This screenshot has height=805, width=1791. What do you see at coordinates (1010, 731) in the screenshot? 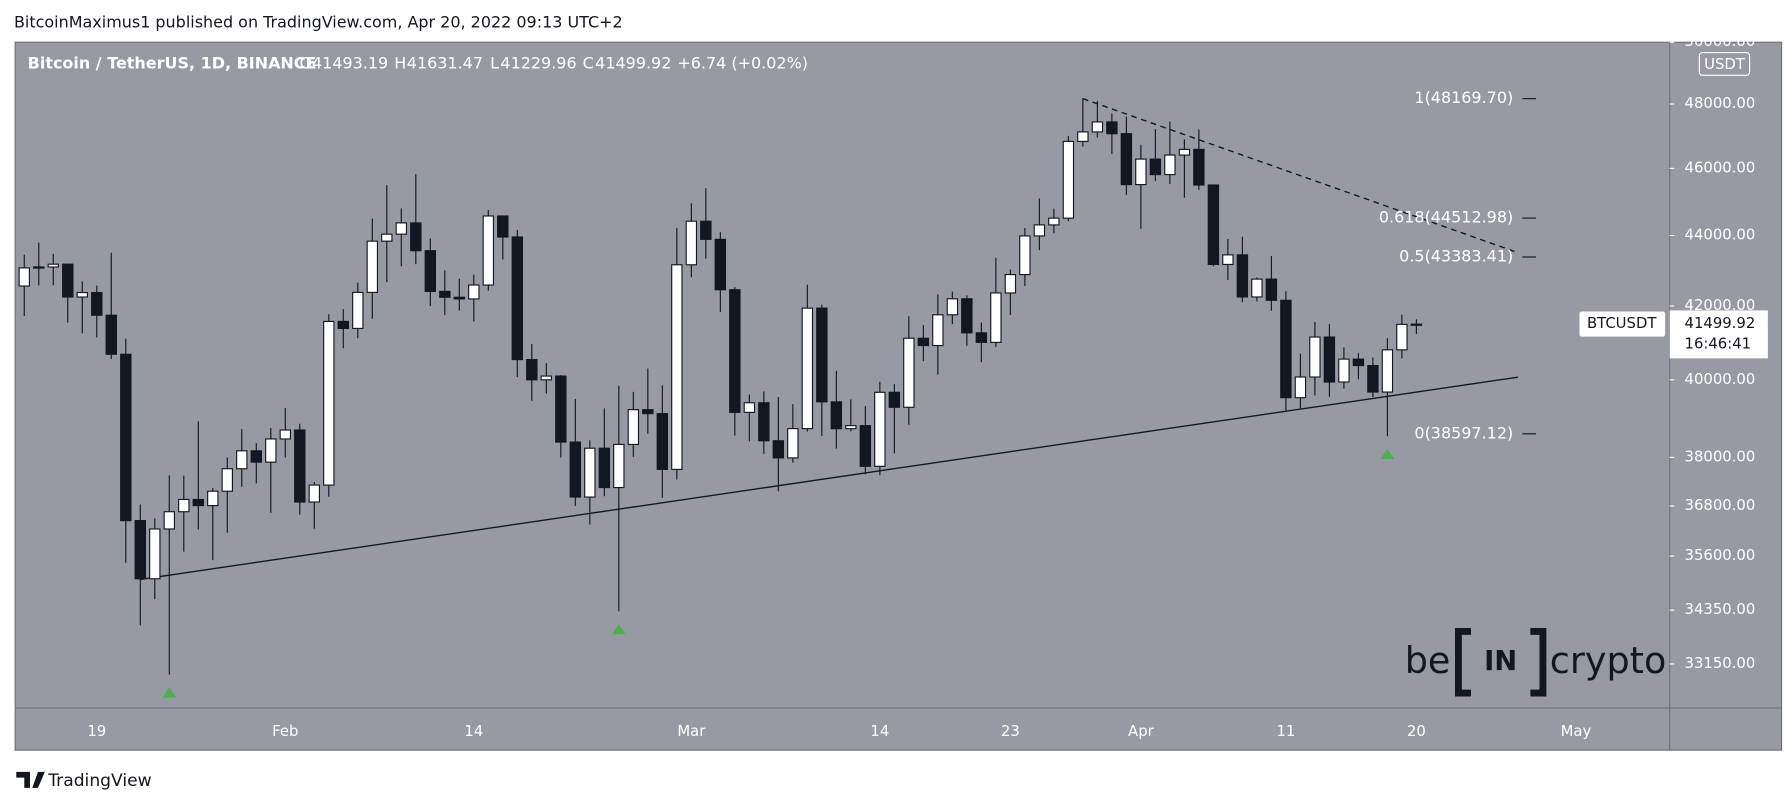
I see `x-tick-label: 23` at bounding box center [1010, 731].